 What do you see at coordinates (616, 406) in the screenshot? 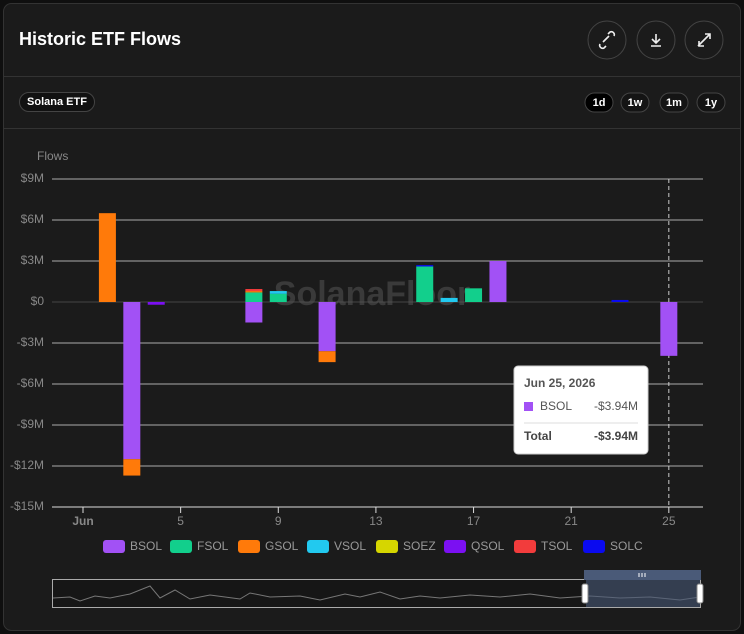
I see `tooltip-value: -$3.94M` at bounding box center [616, 406].